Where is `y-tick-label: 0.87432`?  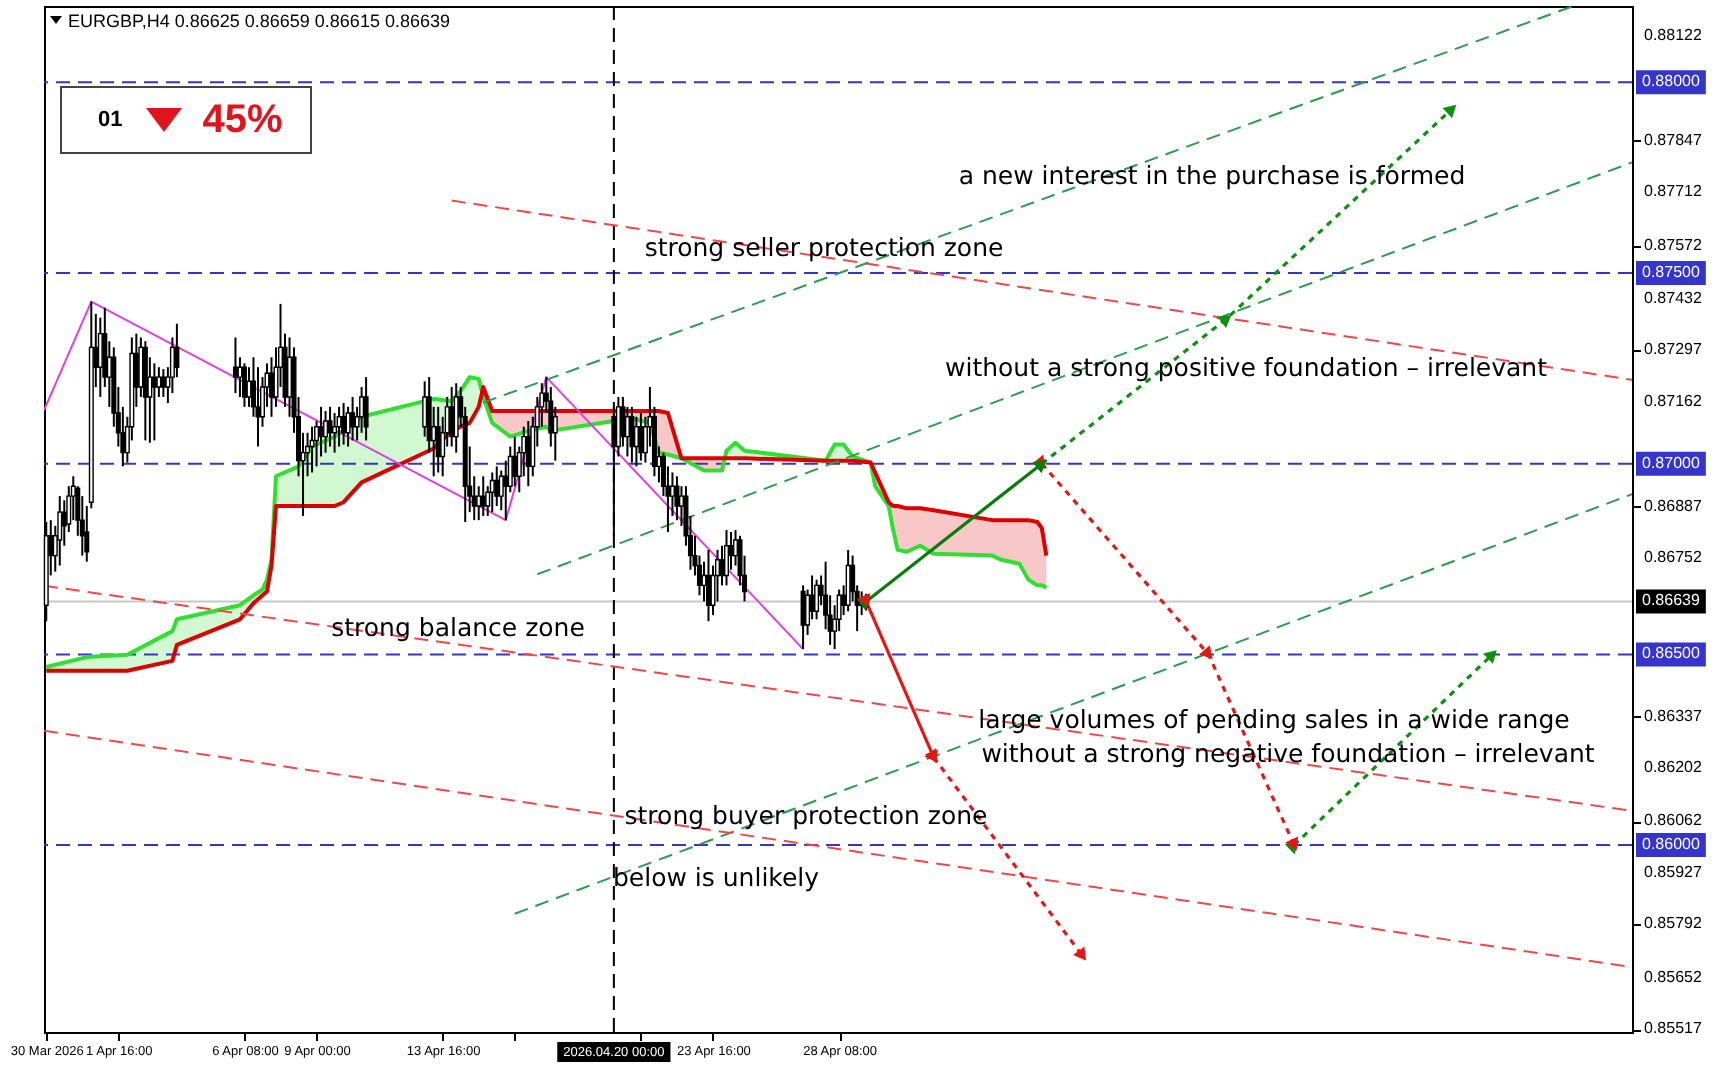 y-tick-label: 0.87432 is located at coordinates (1673, 297).